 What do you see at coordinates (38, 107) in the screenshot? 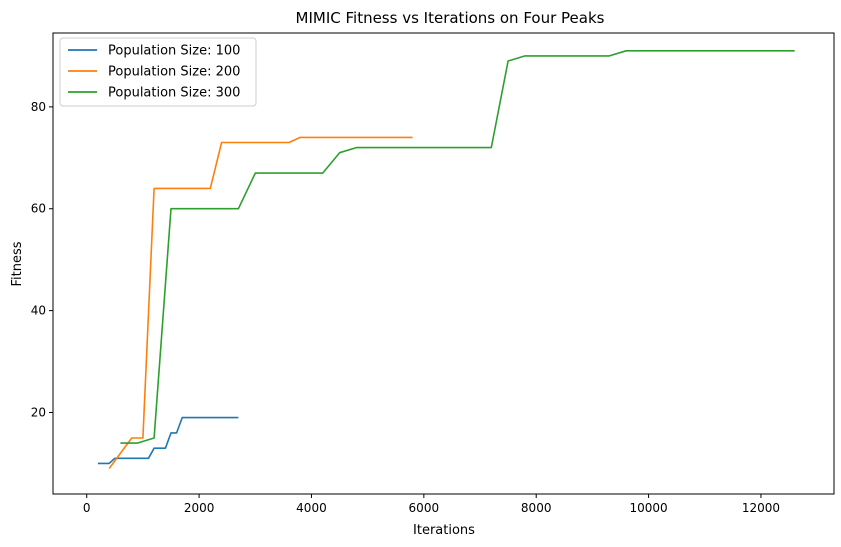
I see `y-tick-label: 80` at bounding box center [38, 107].